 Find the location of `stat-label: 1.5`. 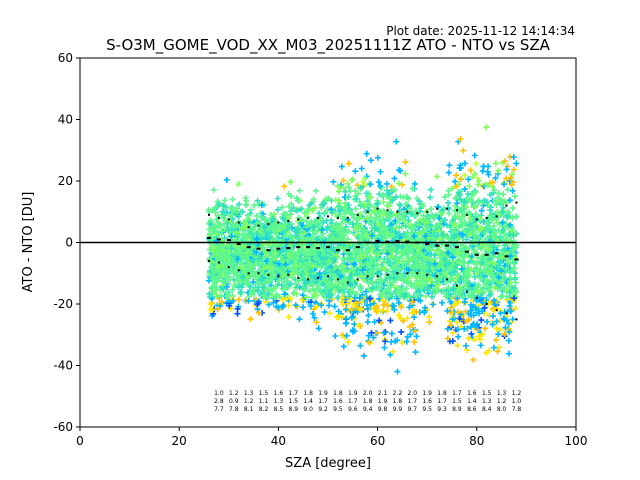

stat-label: 1.5 is located at coordinates (294, 401).